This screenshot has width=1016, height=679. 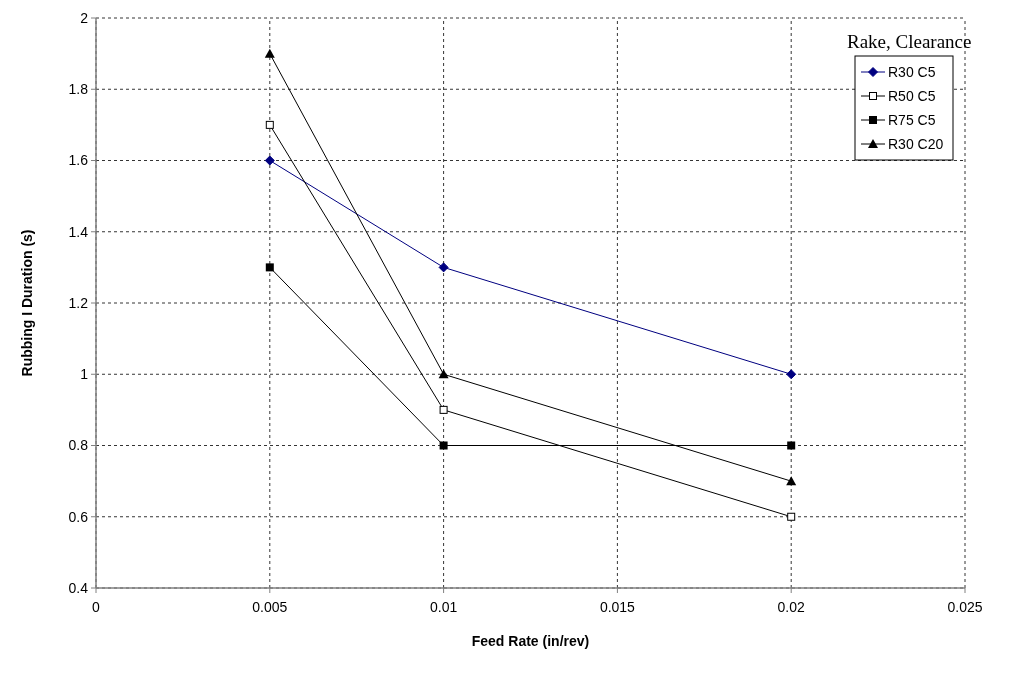 What do you see at coordinates (78, 445) in the screenshot?
I see `y-tick-label: 0.8` at bounding box center [78, 445].